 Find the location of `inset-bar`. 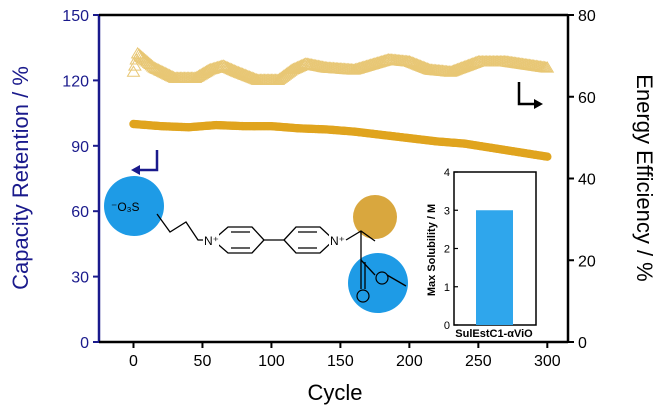

inset-bar is located at coordinates (494, 267).